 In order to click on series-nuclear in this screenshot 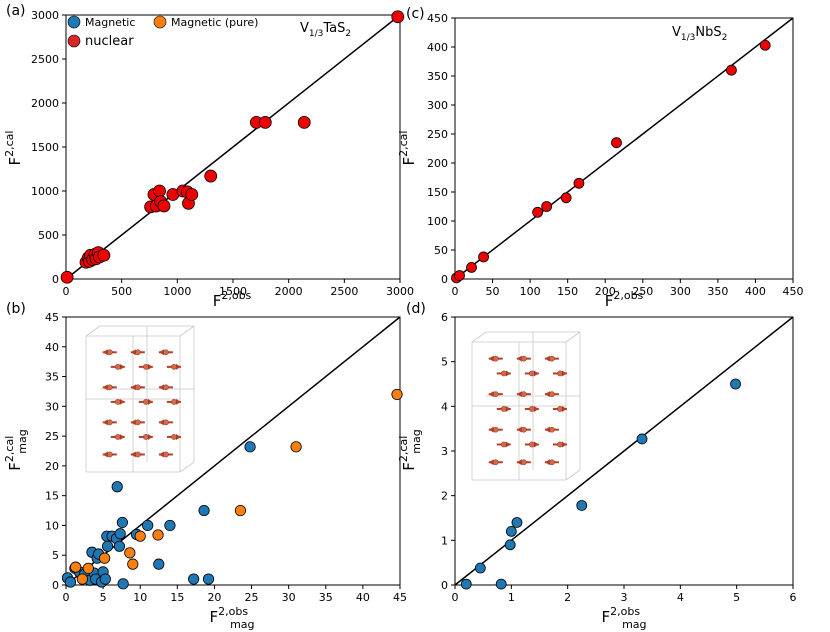, I will do `click(611, 161)`.